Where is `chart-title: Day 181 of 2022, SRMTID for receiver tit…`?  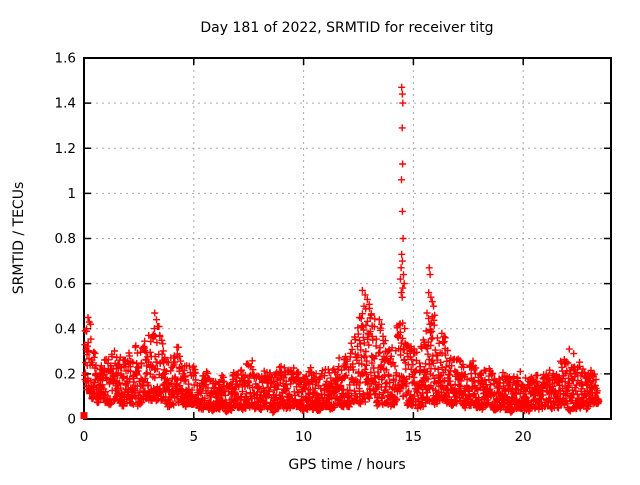
chart-title: Day 181 of 2022, SRMTID for receiver tit… is located at coordinates (346, 28).